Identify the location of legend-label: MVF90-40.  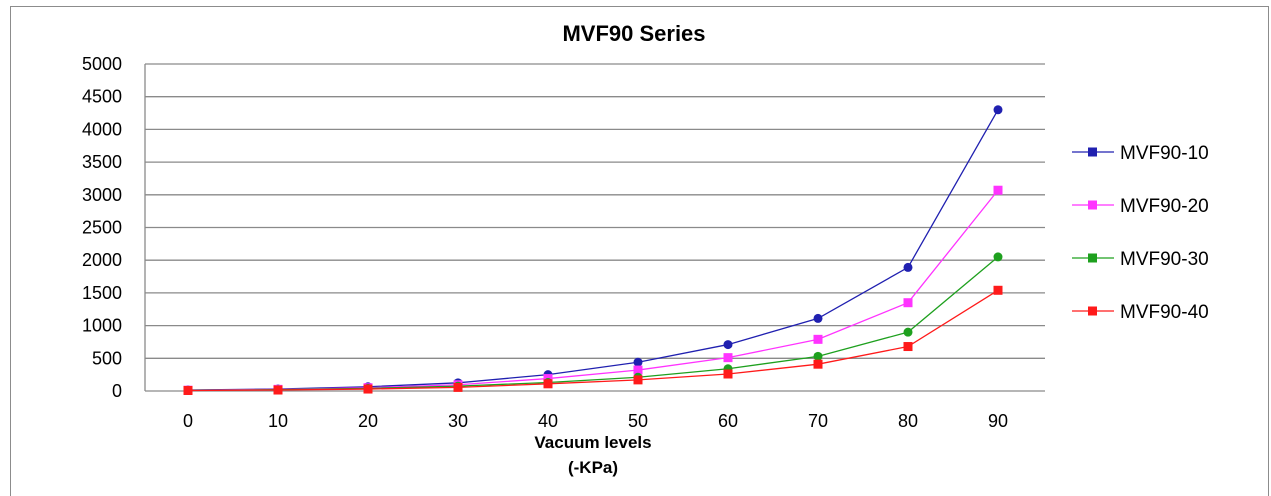
(1164, 312).